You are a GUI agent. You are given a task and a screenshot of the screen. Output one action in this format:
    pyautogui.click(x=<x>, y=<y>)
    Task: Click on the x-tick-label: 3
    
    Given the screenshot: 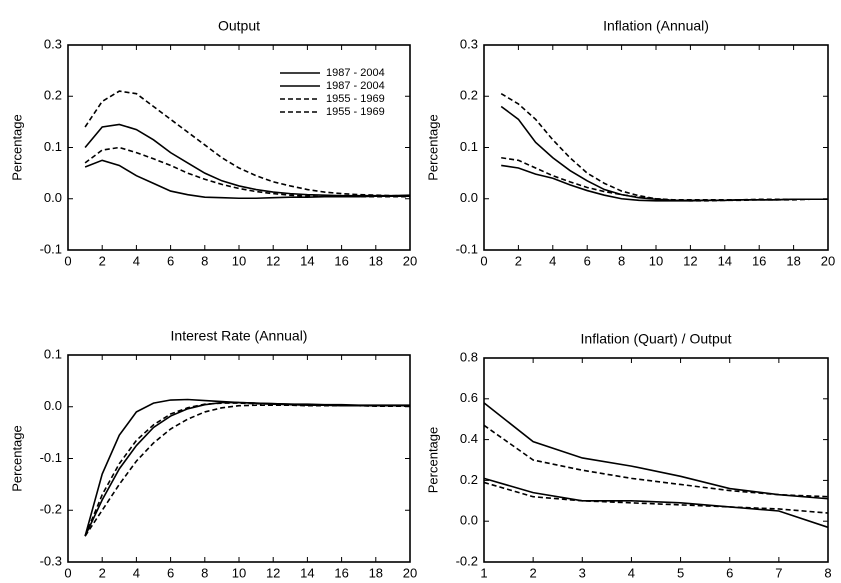 What is the action you would take?
    pyautogui.click(x=582, y=572)
    